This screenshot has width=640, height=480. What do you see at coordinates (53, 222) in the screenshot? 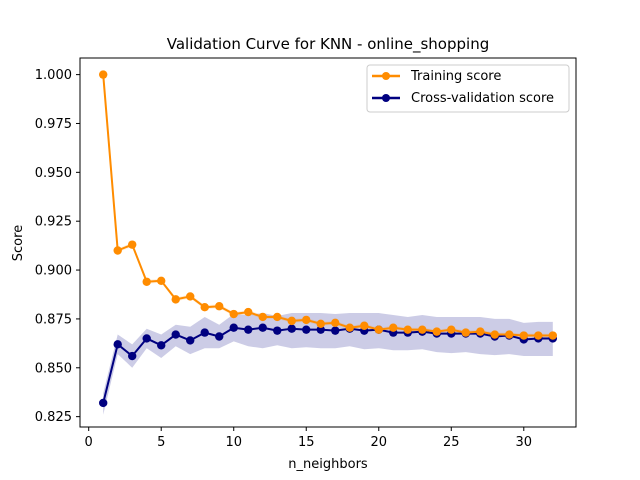
I see `y-tick-label: 0.925` at bounding box center [53, 222].